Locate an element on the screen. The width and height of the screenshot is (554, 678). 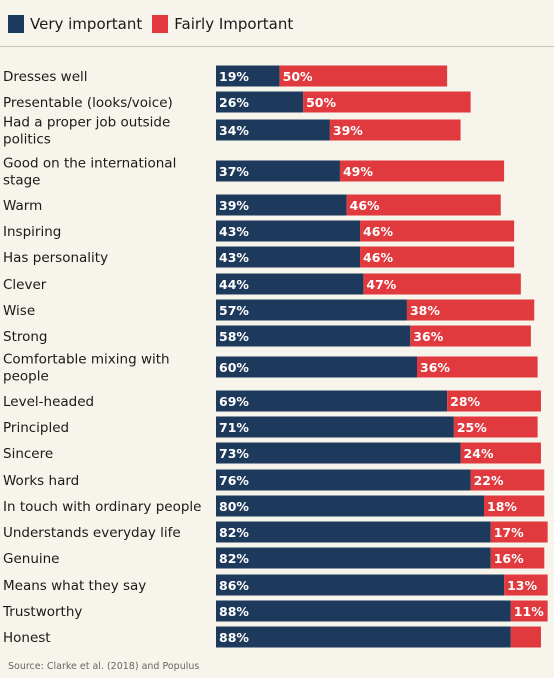
value-label-very: 80% is located at coordinates (234, 506).